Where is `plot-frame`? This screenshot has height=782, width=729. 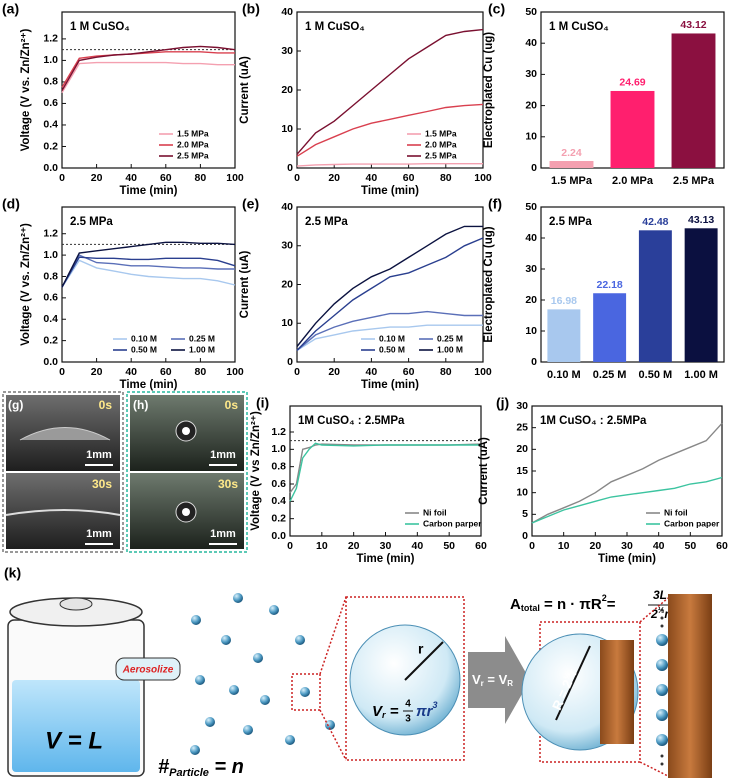
plot-frame is located at coordinates (148, 90).